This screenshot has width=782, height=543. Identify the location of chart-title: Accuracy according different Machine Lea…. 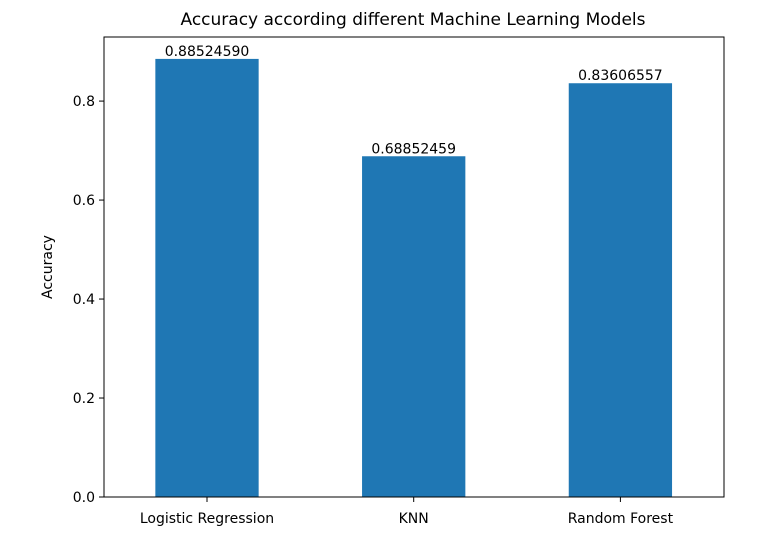
(413, 20).